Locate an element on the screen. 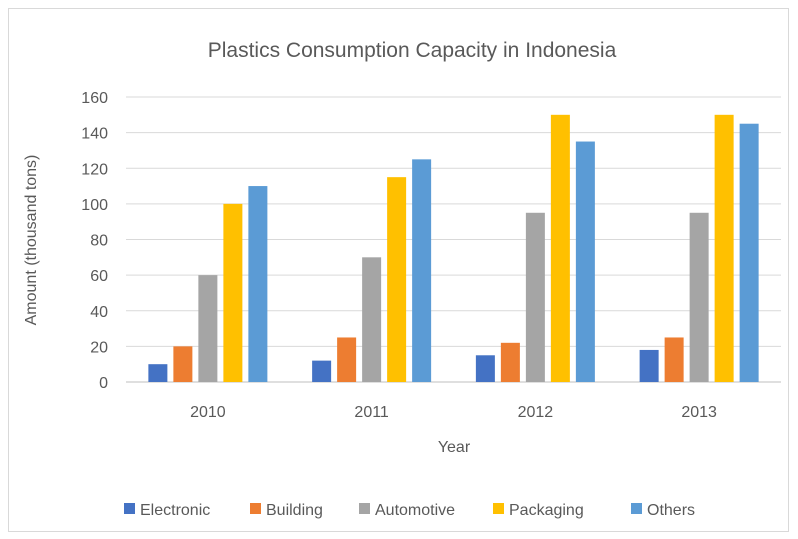 The image size is (798, 539). bar-building-2013 is located at coordinates (674, 359).